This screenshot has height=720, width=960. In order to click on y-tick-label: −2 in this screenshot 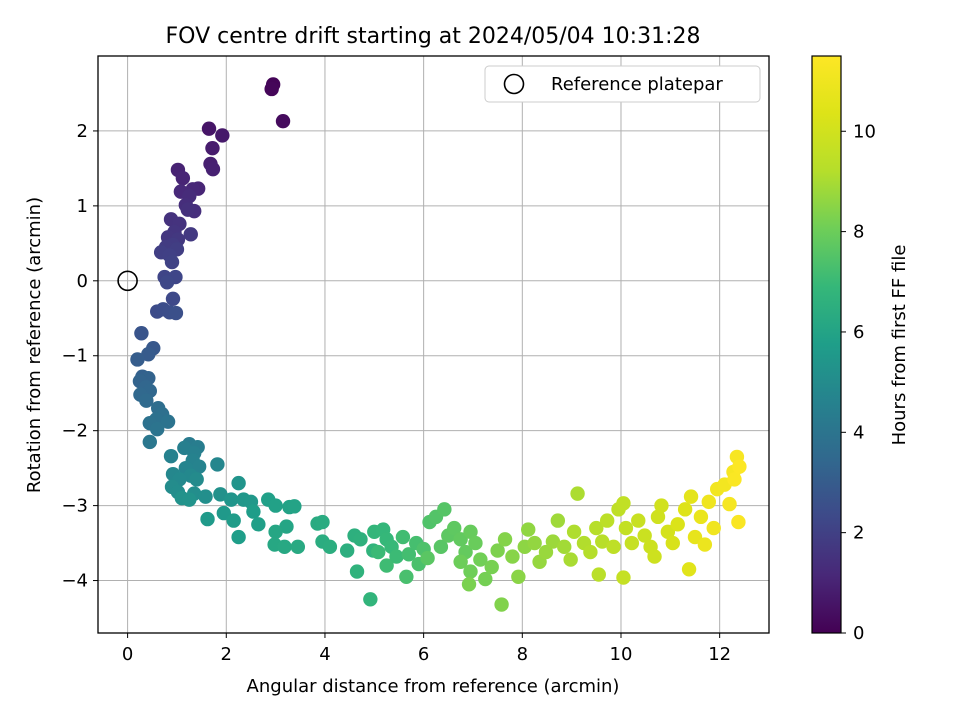, I will do `click(74, 431)`.